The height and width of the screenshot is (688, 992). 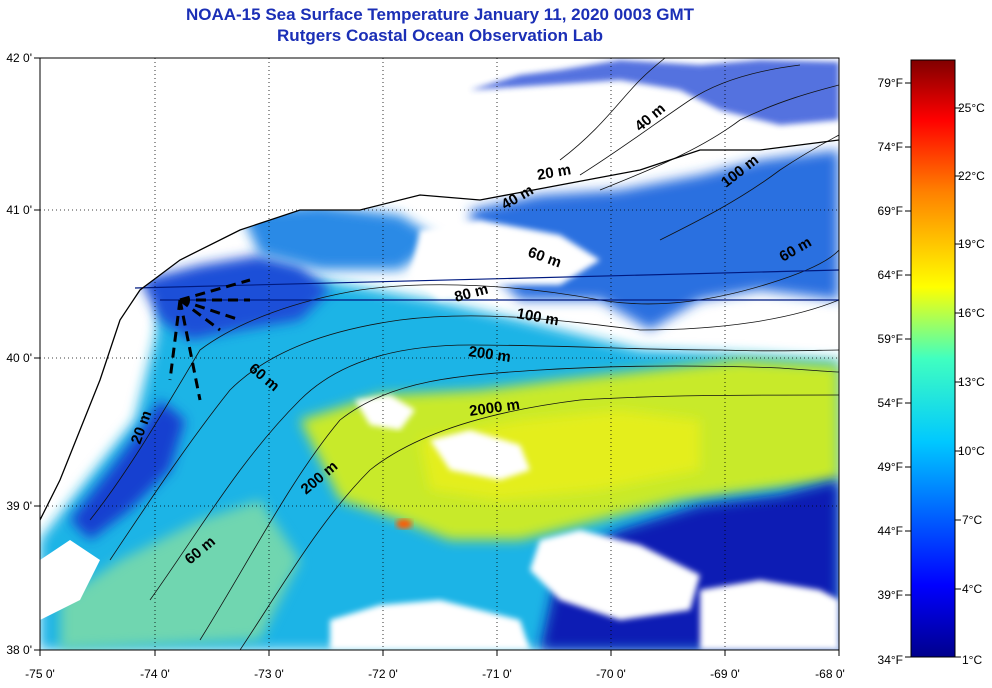 What do you see at coordinates (972, 660) in the screenshot?
I see `colorbar-c-label: 1°C` at bounding box center [972, 660].